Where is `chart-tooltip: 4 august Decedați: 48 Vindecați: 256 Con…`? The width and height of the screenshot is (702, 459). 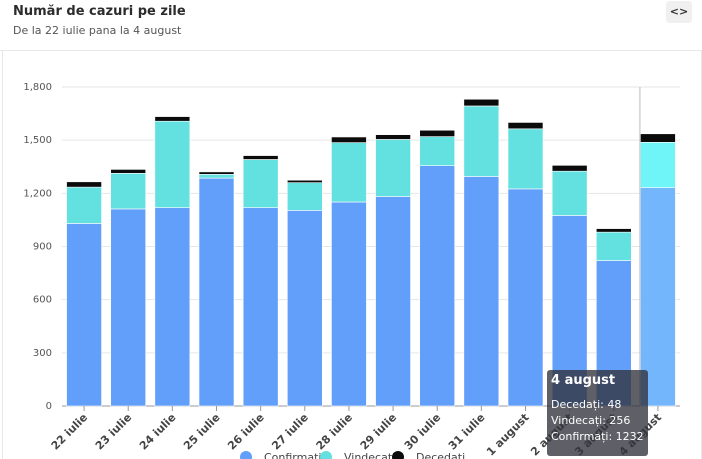 chart-tooltip: 4 august Decedați: 48 Vindecați: 256 Con… is located at coordinates (597, 413).